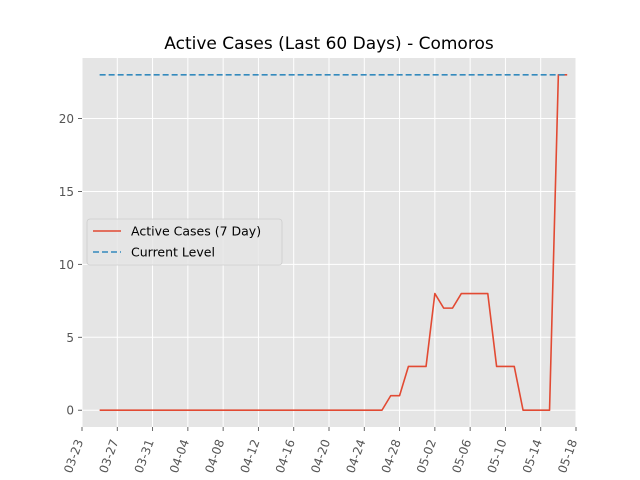  What do you see at coordinates (66, 192) in the screenshot?
I see `y-tick-label: 15` at bounding box center [66, 192].